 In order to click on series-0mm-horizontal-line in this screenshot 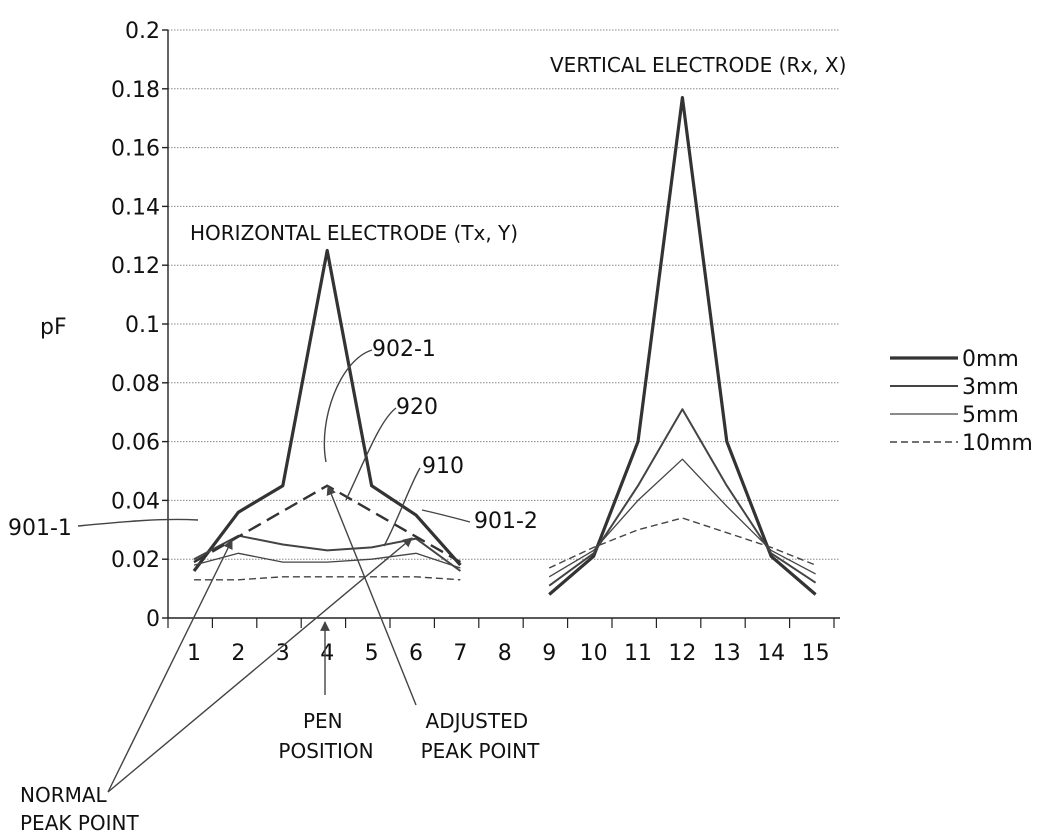, I will do `click(327, 410)`.